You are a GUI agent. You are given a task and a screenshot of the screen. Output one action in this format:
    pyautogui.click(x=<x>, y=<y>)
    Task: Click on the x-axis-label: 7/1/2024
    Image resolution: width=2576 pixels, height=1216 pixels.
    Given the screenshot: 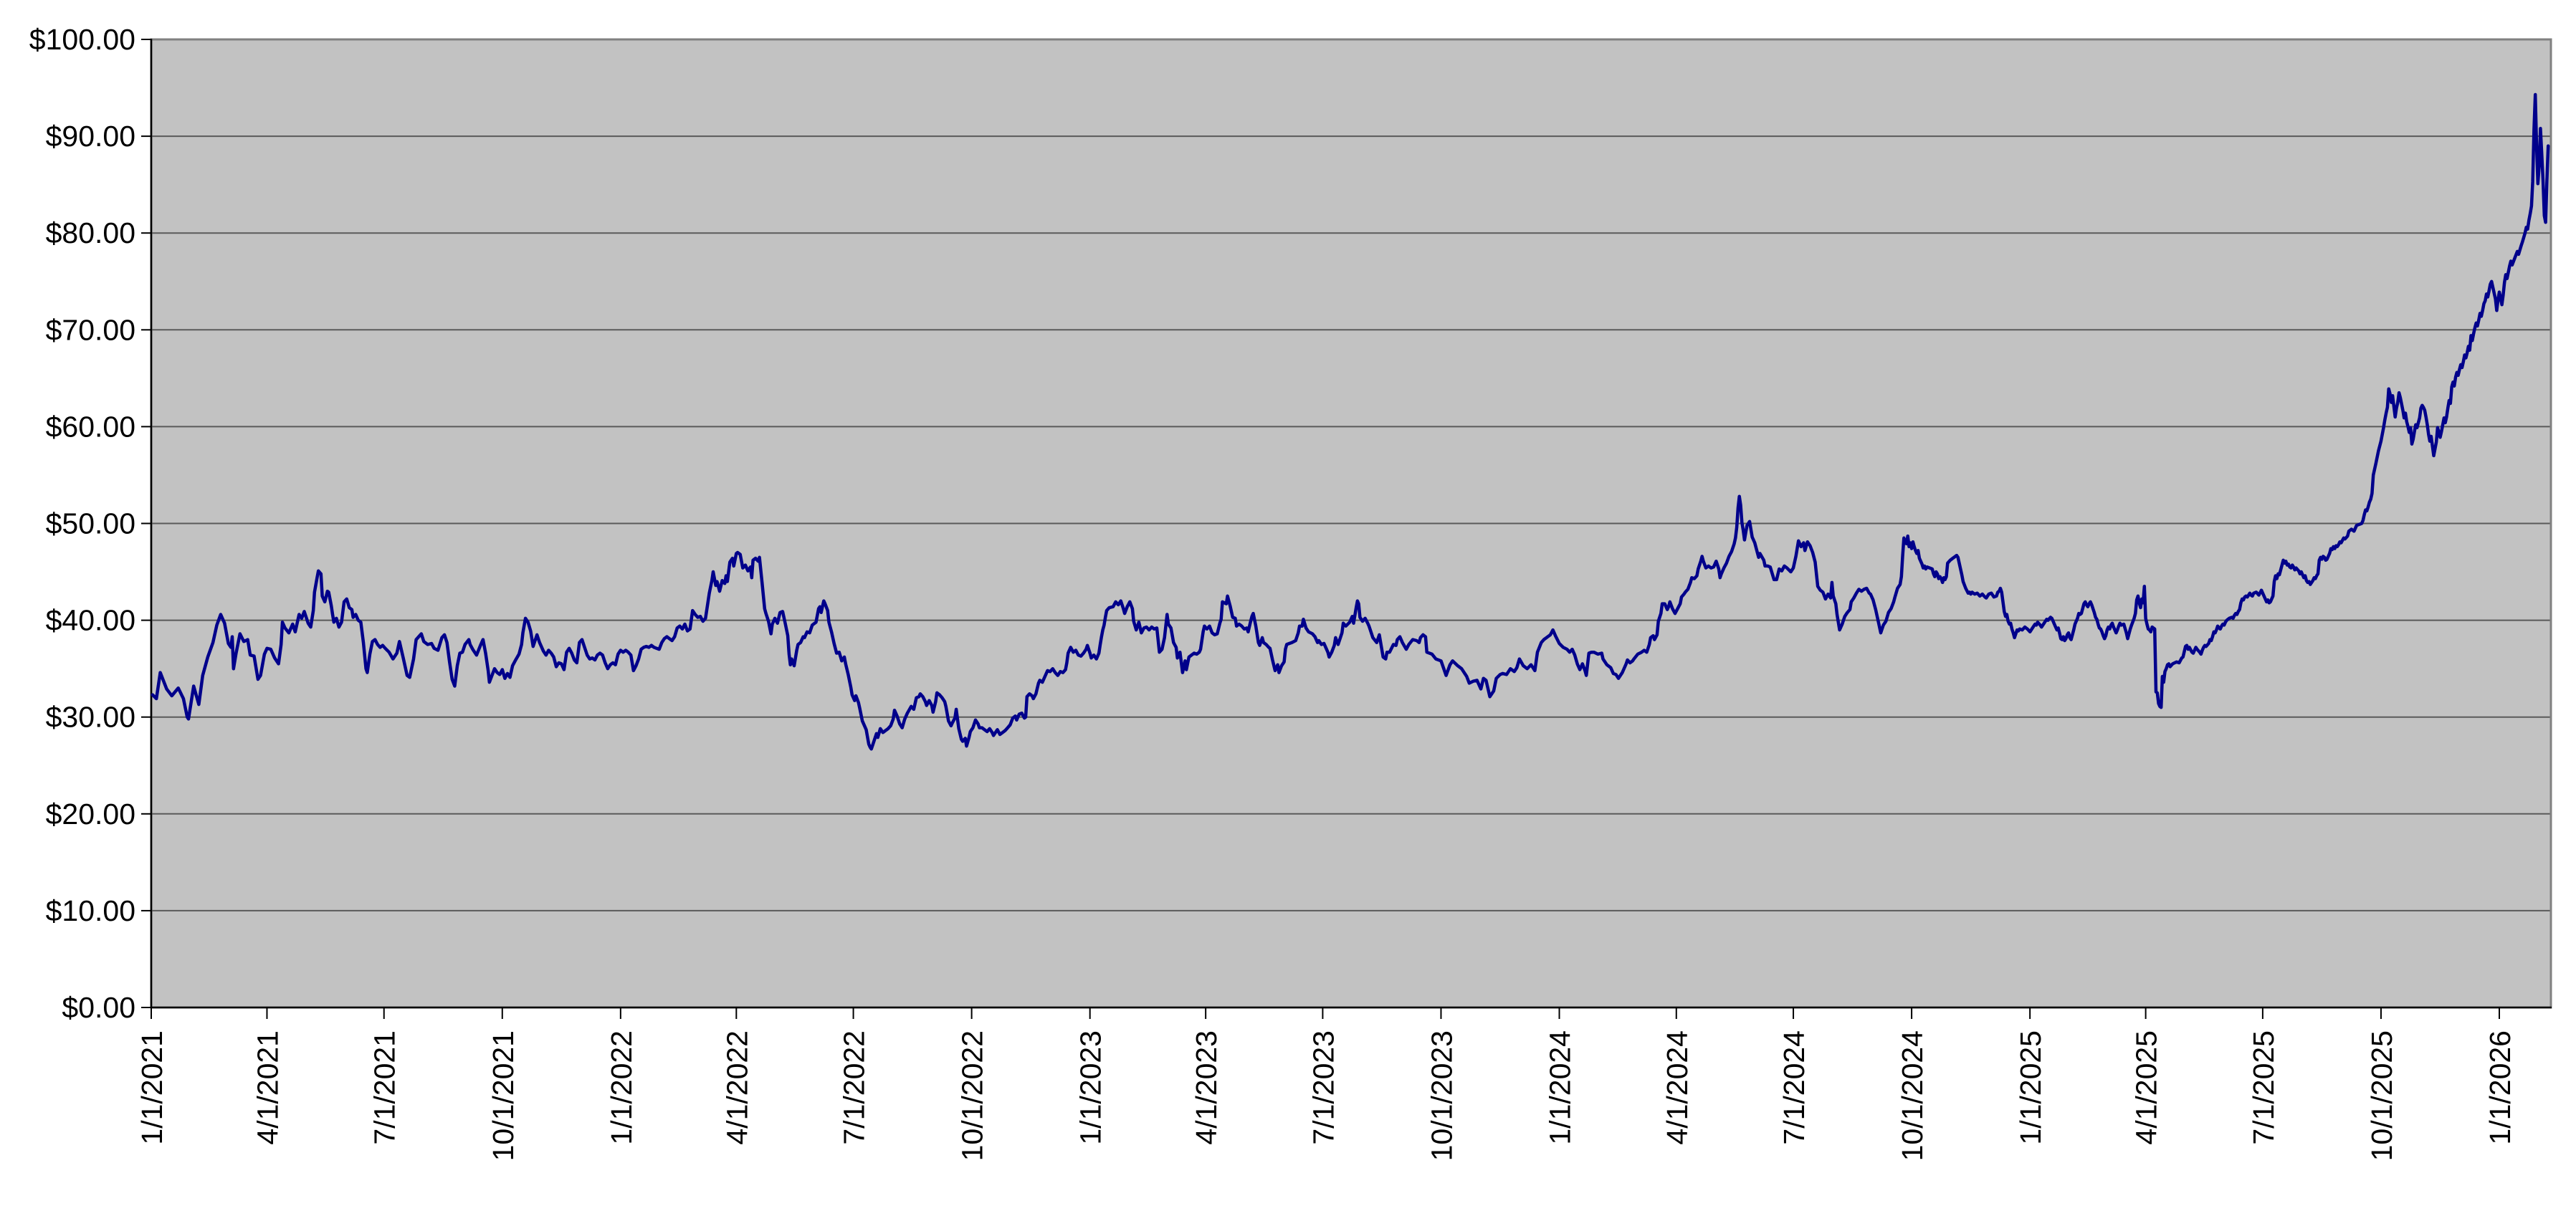 What is the action you would take?
    pyautogui.click(x=1794, y=1087)
    